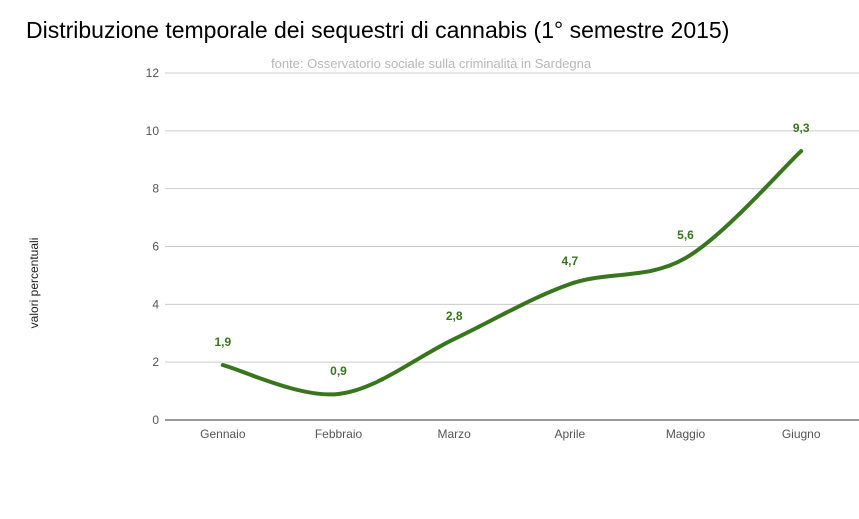  What do you see at coordinates (153, 131) in the screenshot?
I see `y-tick-label: 10` at bounding box center [153, 131].